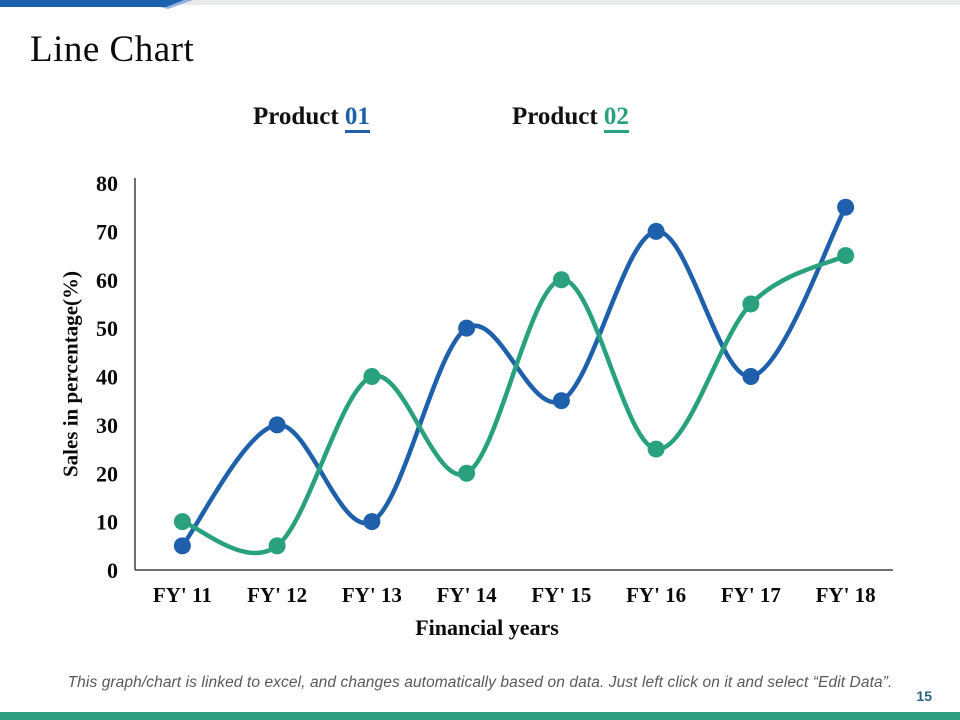  What do you see at coordinates (176, 4) in the screenshot?
I see `top-accent-ribbon-tip` at bounding box center [176, 4].